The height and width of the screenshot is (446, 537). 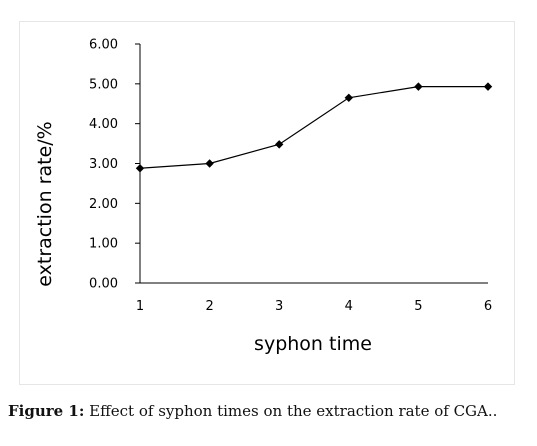 What do you see at coordinates (103, 45) in the screenshot?
I see `y-tick-label: 6.00` at bounding box center [103, 45].